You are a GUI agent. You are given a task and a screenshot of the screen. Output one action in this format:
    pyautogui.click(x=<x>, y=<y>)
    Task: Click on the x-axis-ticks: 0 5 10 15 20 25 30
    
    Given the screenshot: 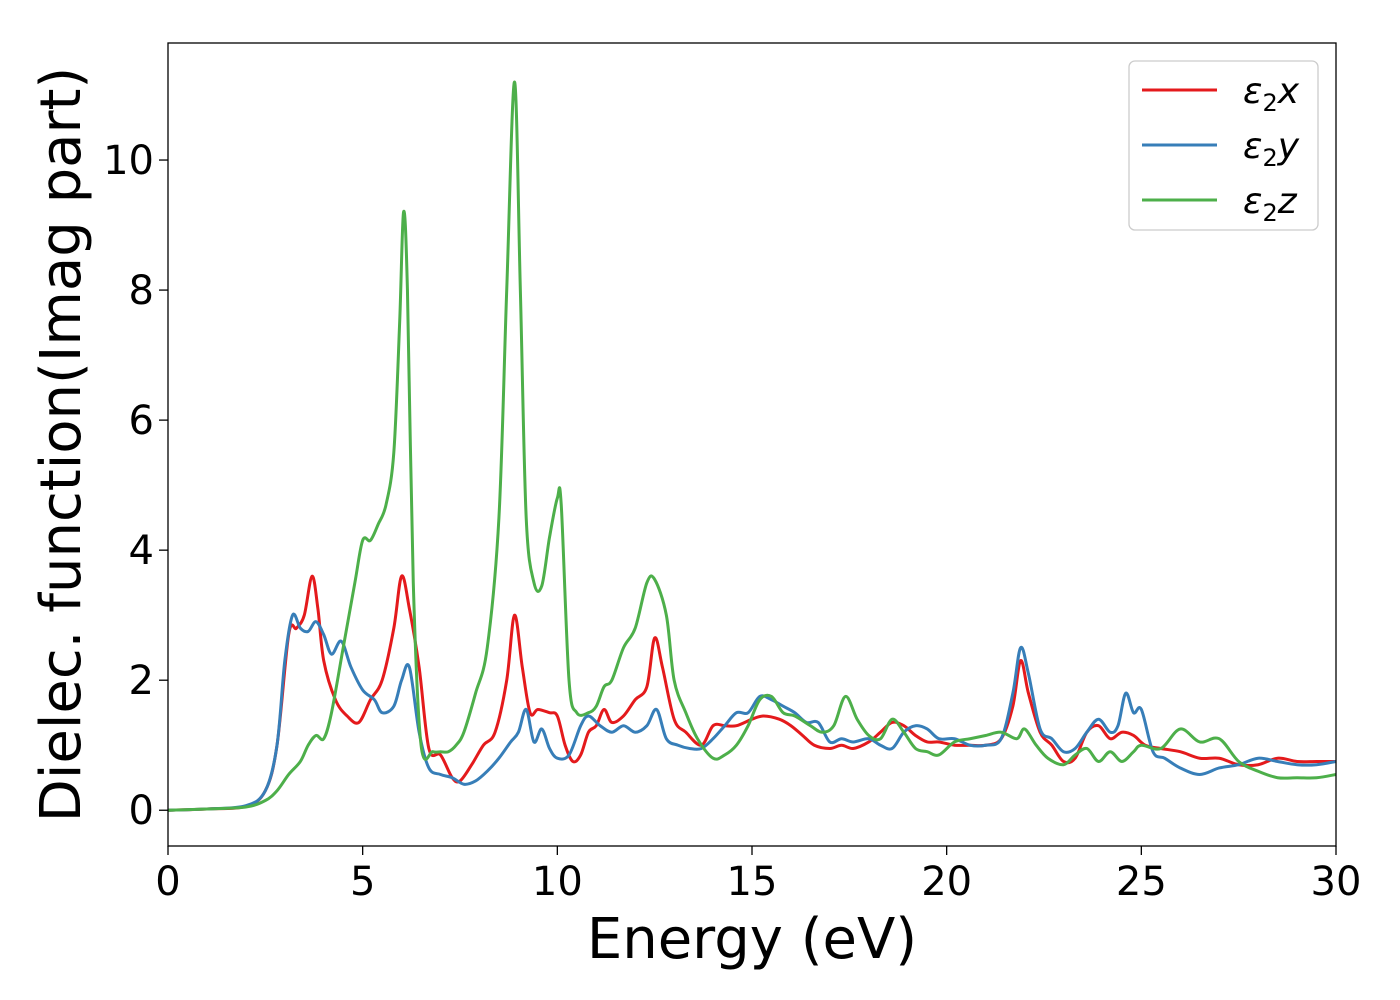 What is the action you would take?
    pyautogui.click(x=758, y=875)
    